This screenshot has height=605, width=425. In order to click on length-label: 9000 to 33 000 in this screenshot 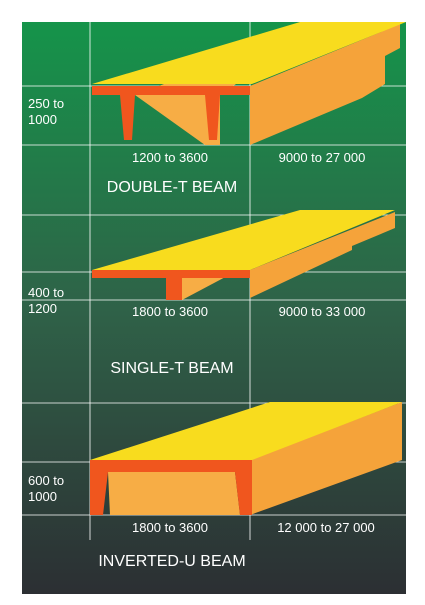, I will do `click(322, 311)`.